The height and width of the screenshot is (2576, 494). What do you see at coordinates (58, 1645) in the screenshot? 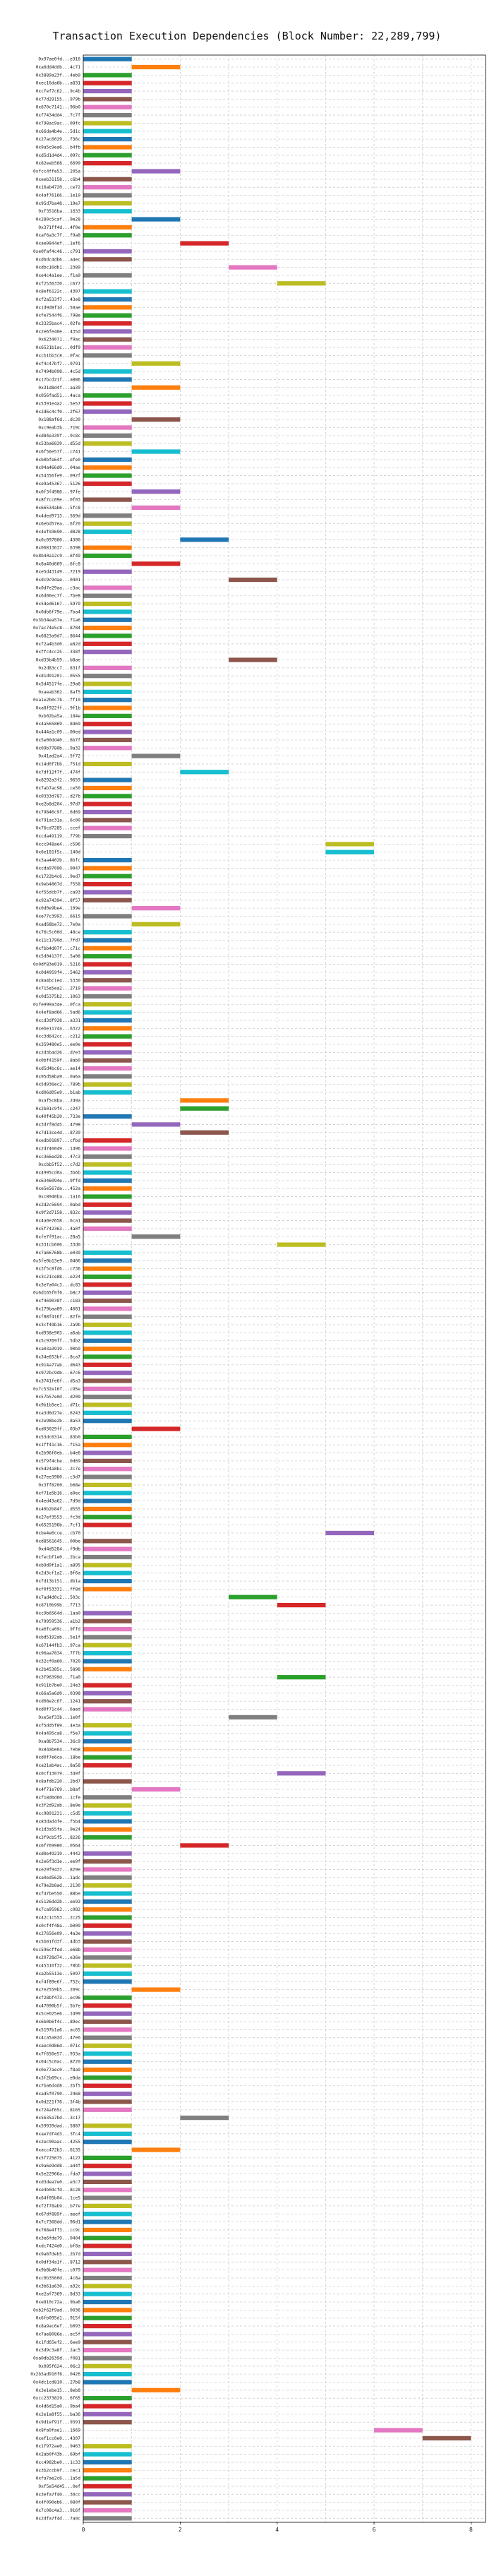
I see `y-tick-label: 0x67144fb3...97ca` at bounding box center [58, 1645].